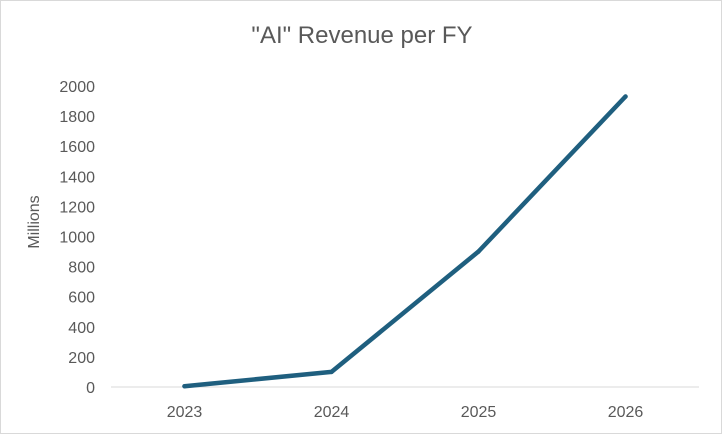 Image resolution: width=722 pixels, height=434 pixels. What do you see at coordinates (77, 177) in the screenshot?
I see `y-tick-label: 1400` at bounding box center [77, 177].